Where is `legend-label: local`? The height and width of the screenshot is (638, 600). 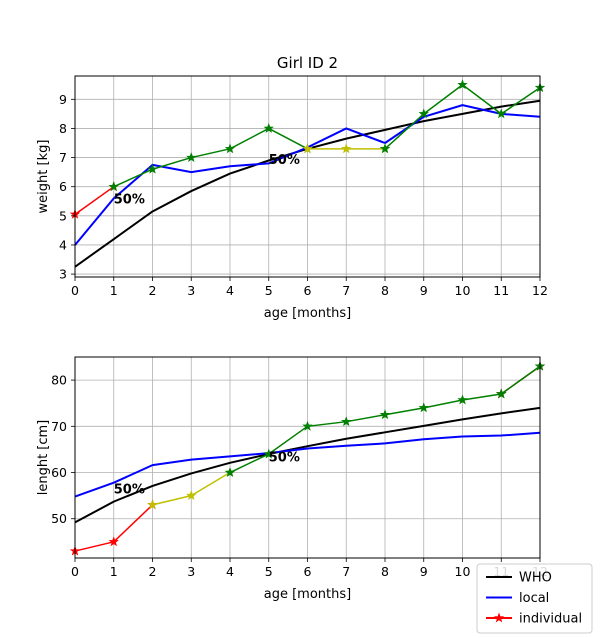
legend-label: local is located at coordinates (534, 598).